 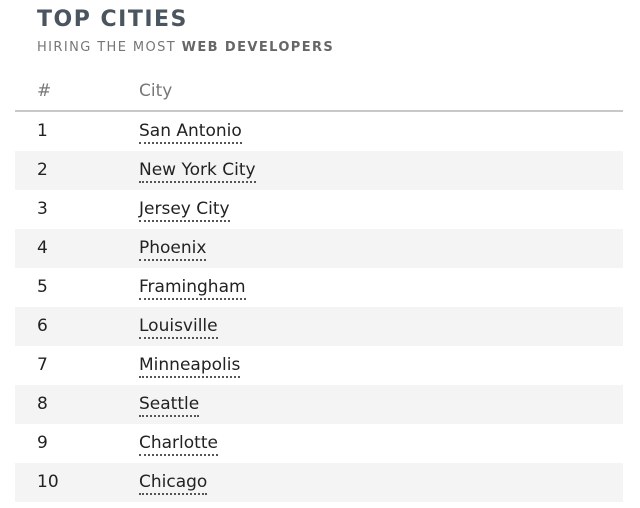 I want to click on table-row: 4 Phoenix, so click(x=319, y=248).